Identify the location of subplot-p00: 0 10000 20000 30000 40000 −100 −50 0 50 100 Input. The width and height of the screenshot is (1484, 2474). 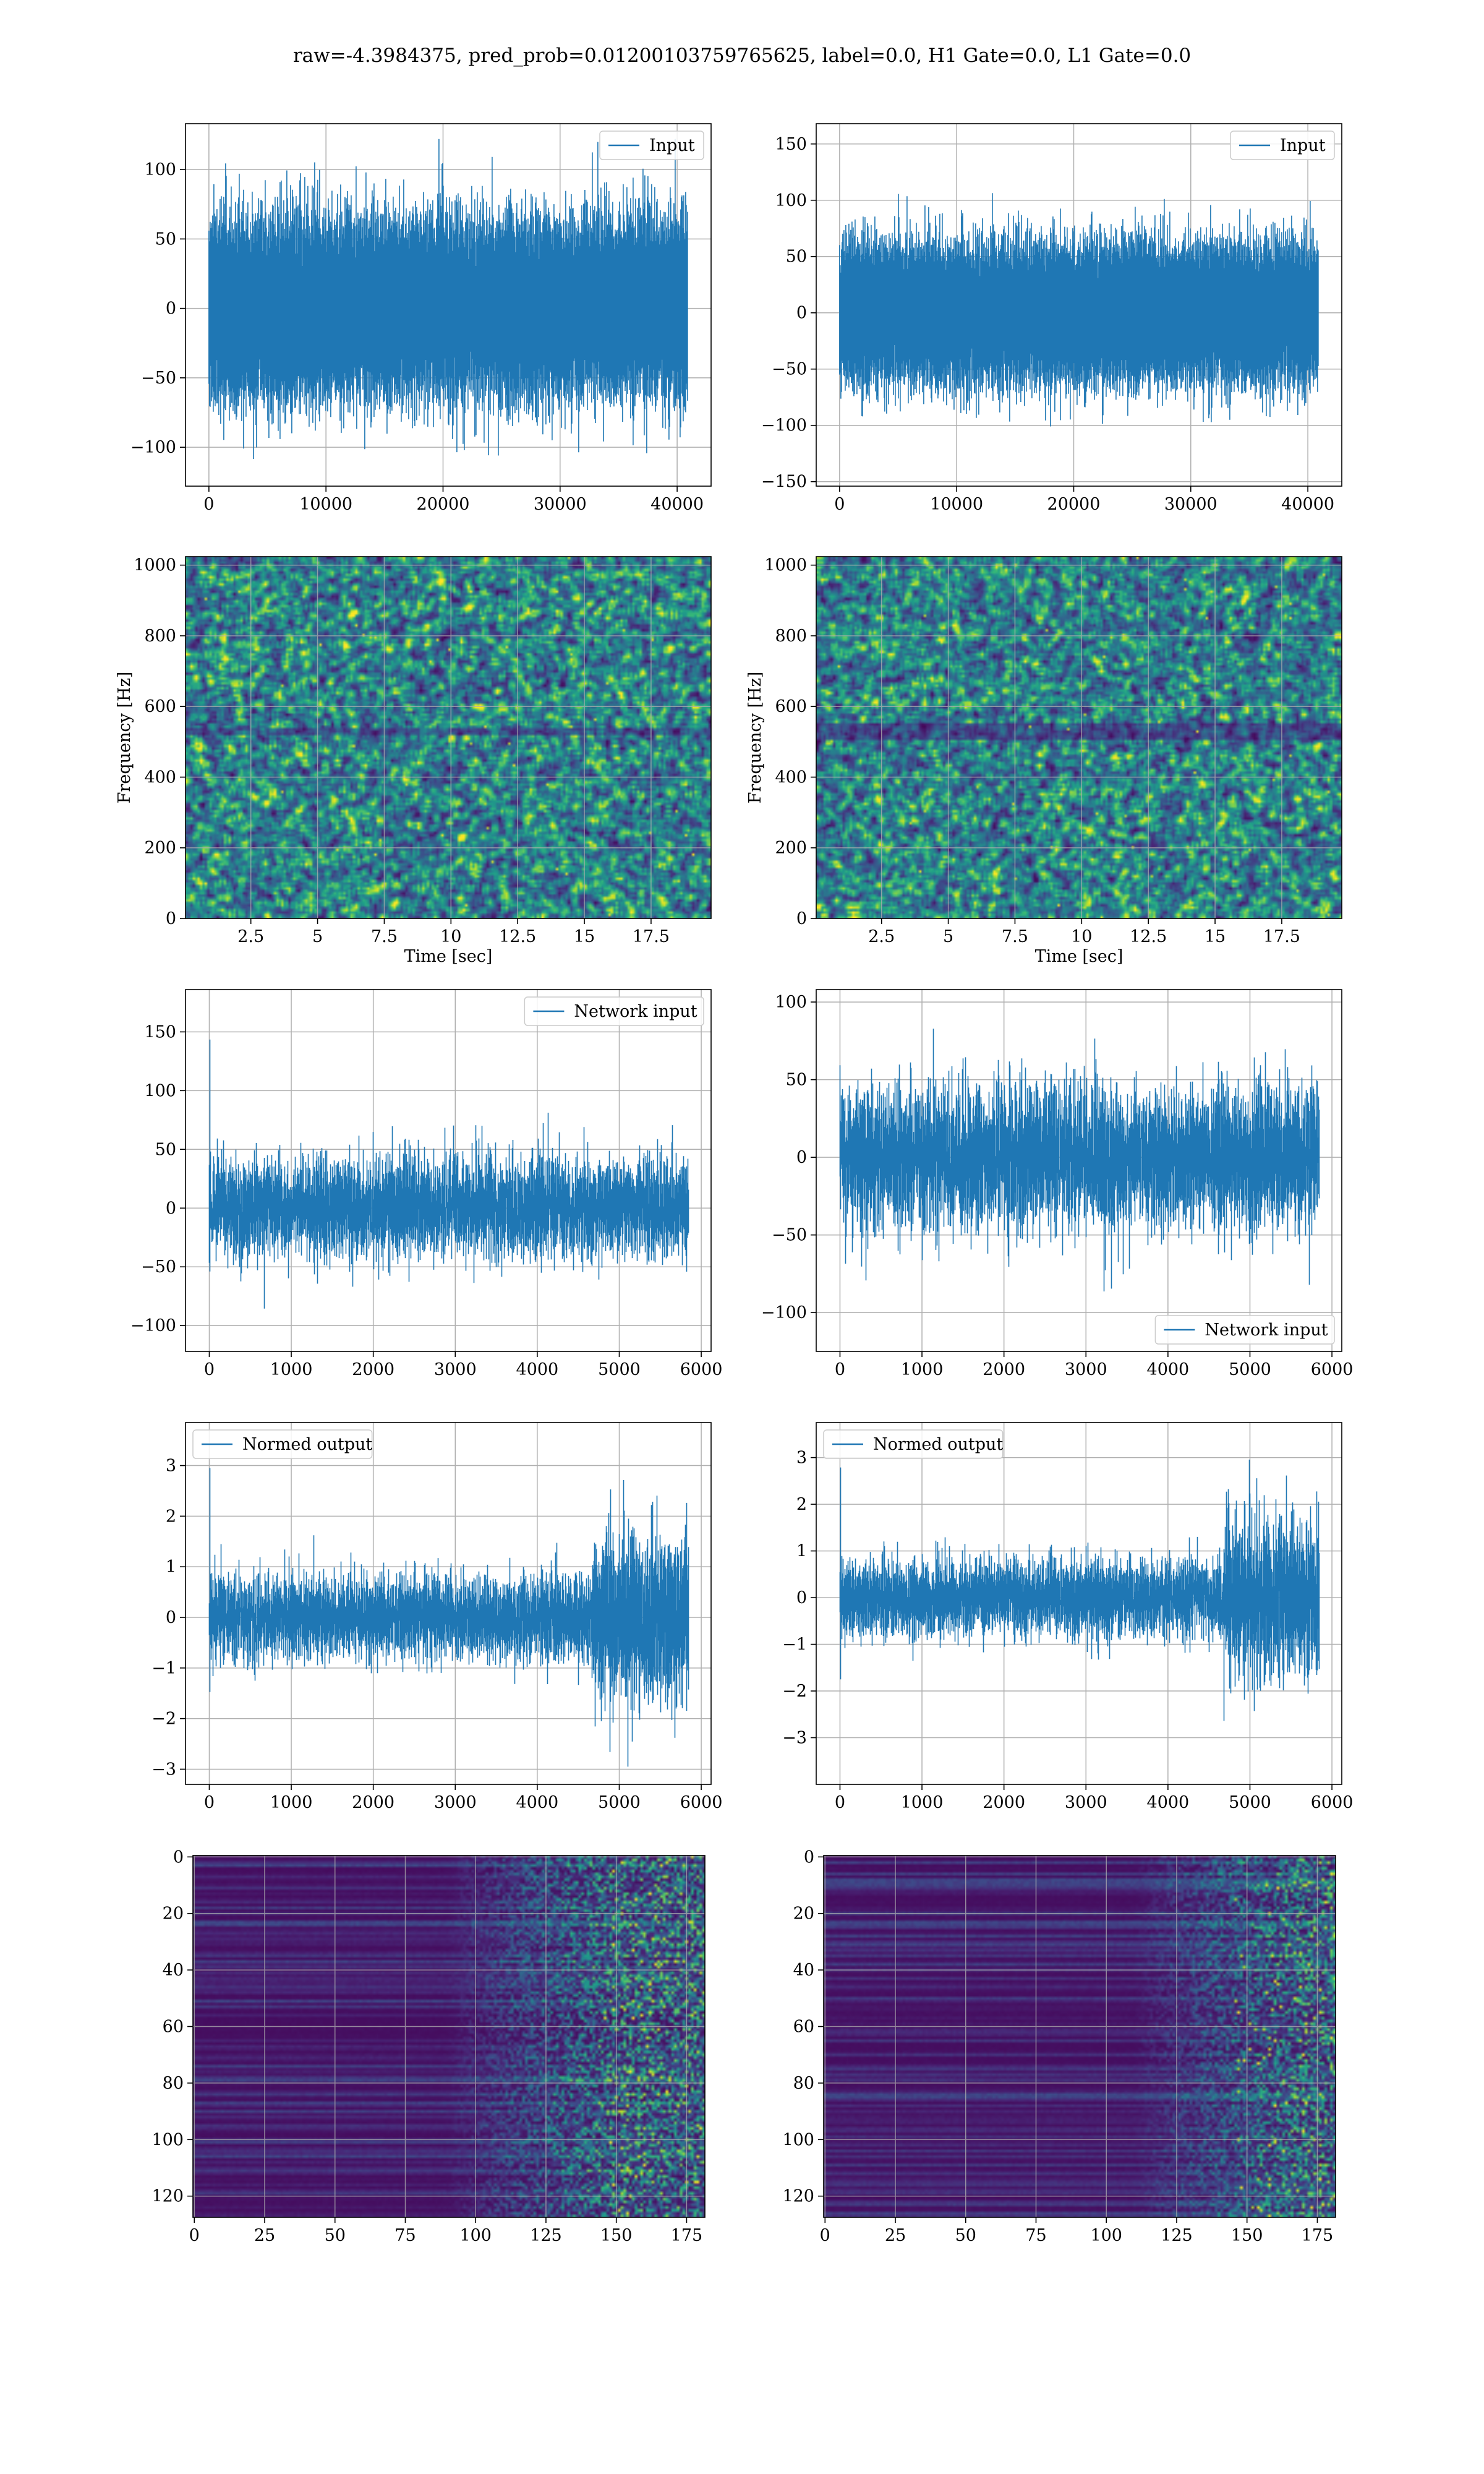
(421, 318).